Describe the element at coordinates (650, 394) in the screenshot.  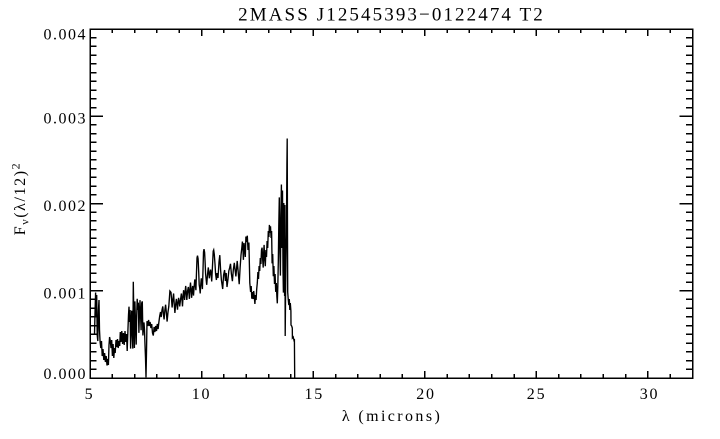
I see `svg-text: 30` at that location.